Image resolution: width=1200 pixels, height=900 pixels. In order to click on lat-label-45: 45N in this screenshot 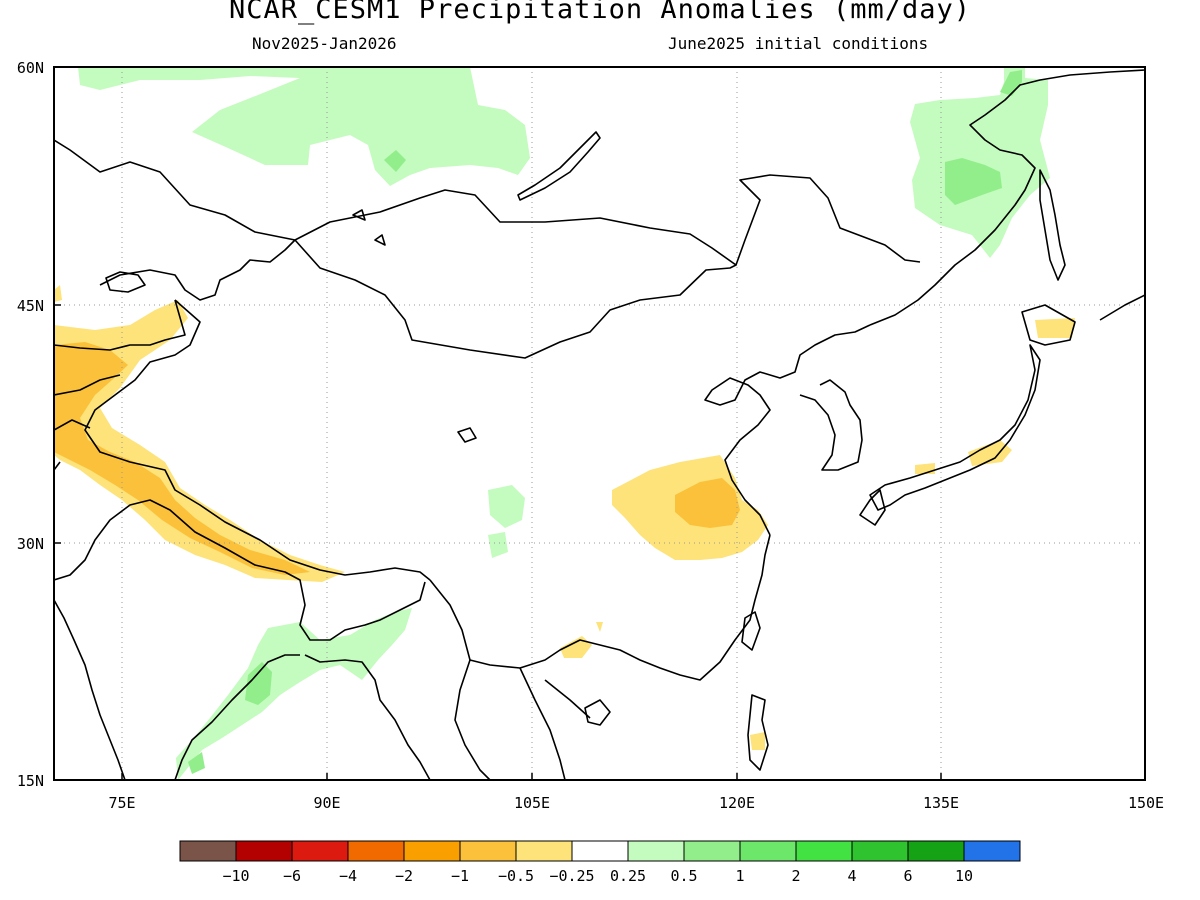, I will do `click(30, 306)`.